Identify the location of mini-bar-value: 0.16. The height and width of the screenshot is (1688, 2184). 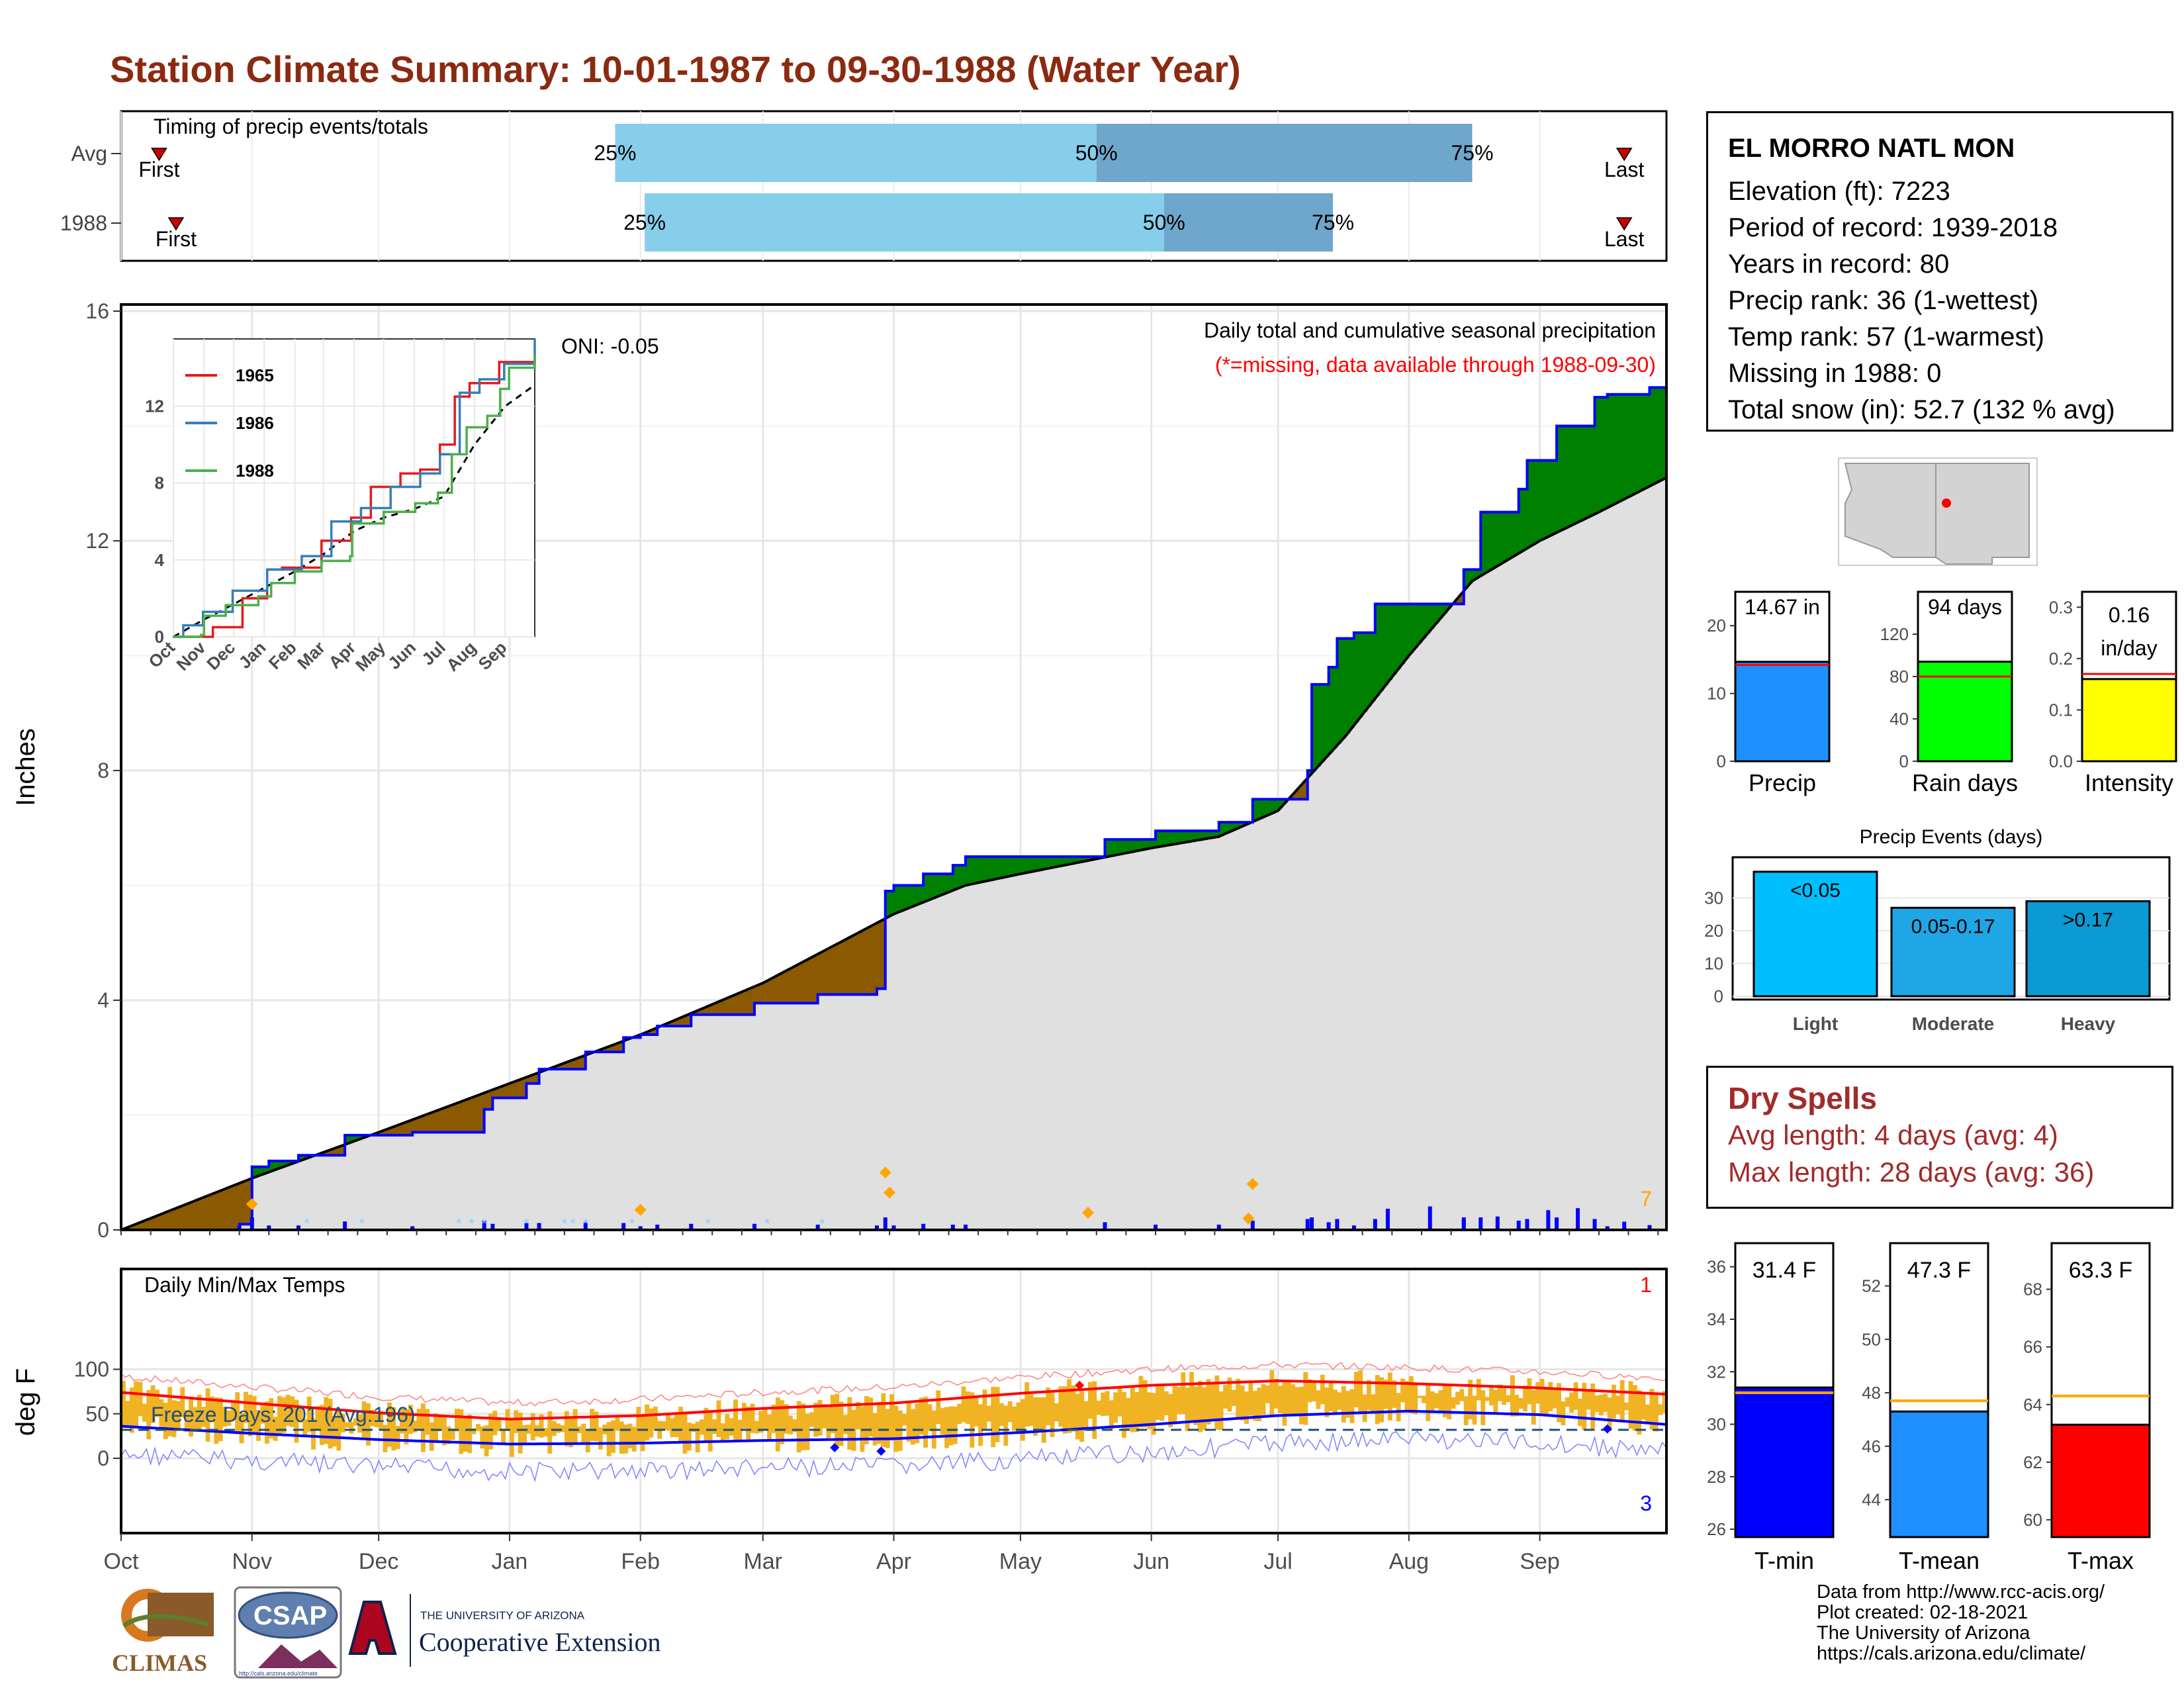
(2129, 615).